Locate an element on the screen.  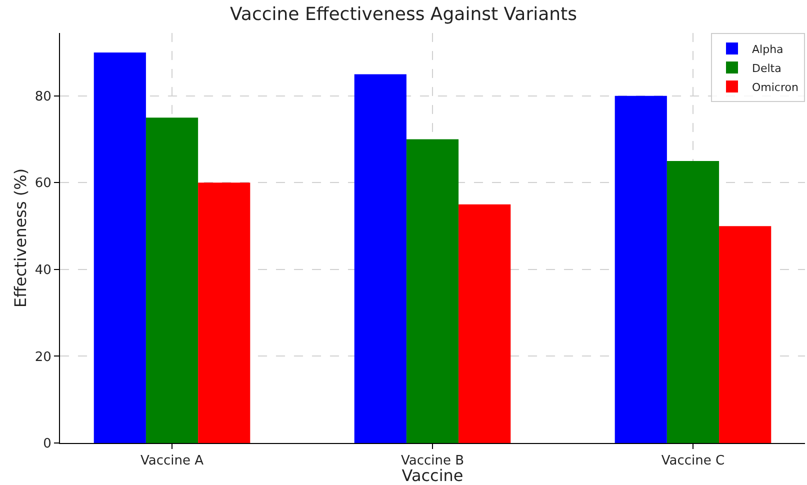
y-axis-title: Effectiveness (%) is located at coordinates (20, 238).